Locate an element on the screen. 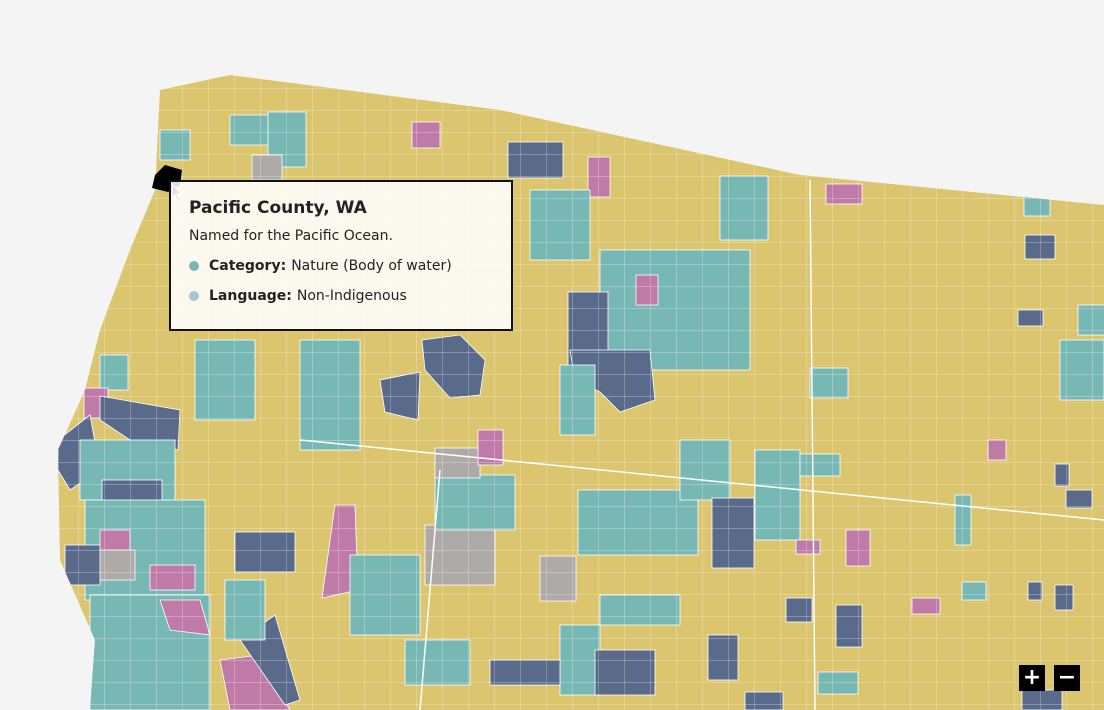 The image size is (1104, 710). tooltip-row: Language: Non-Indigenous is located at coordinates (341, 296).